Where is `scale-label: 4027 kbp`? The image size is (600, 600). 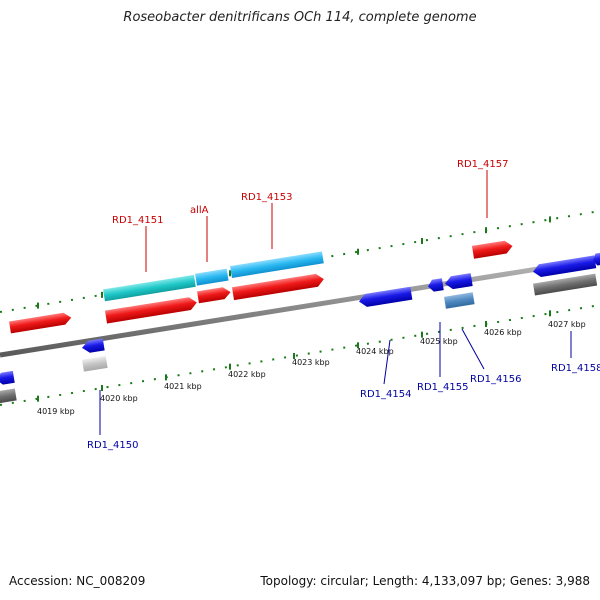 scale-label: 4027 kbp is located at coordinates (567, 324).